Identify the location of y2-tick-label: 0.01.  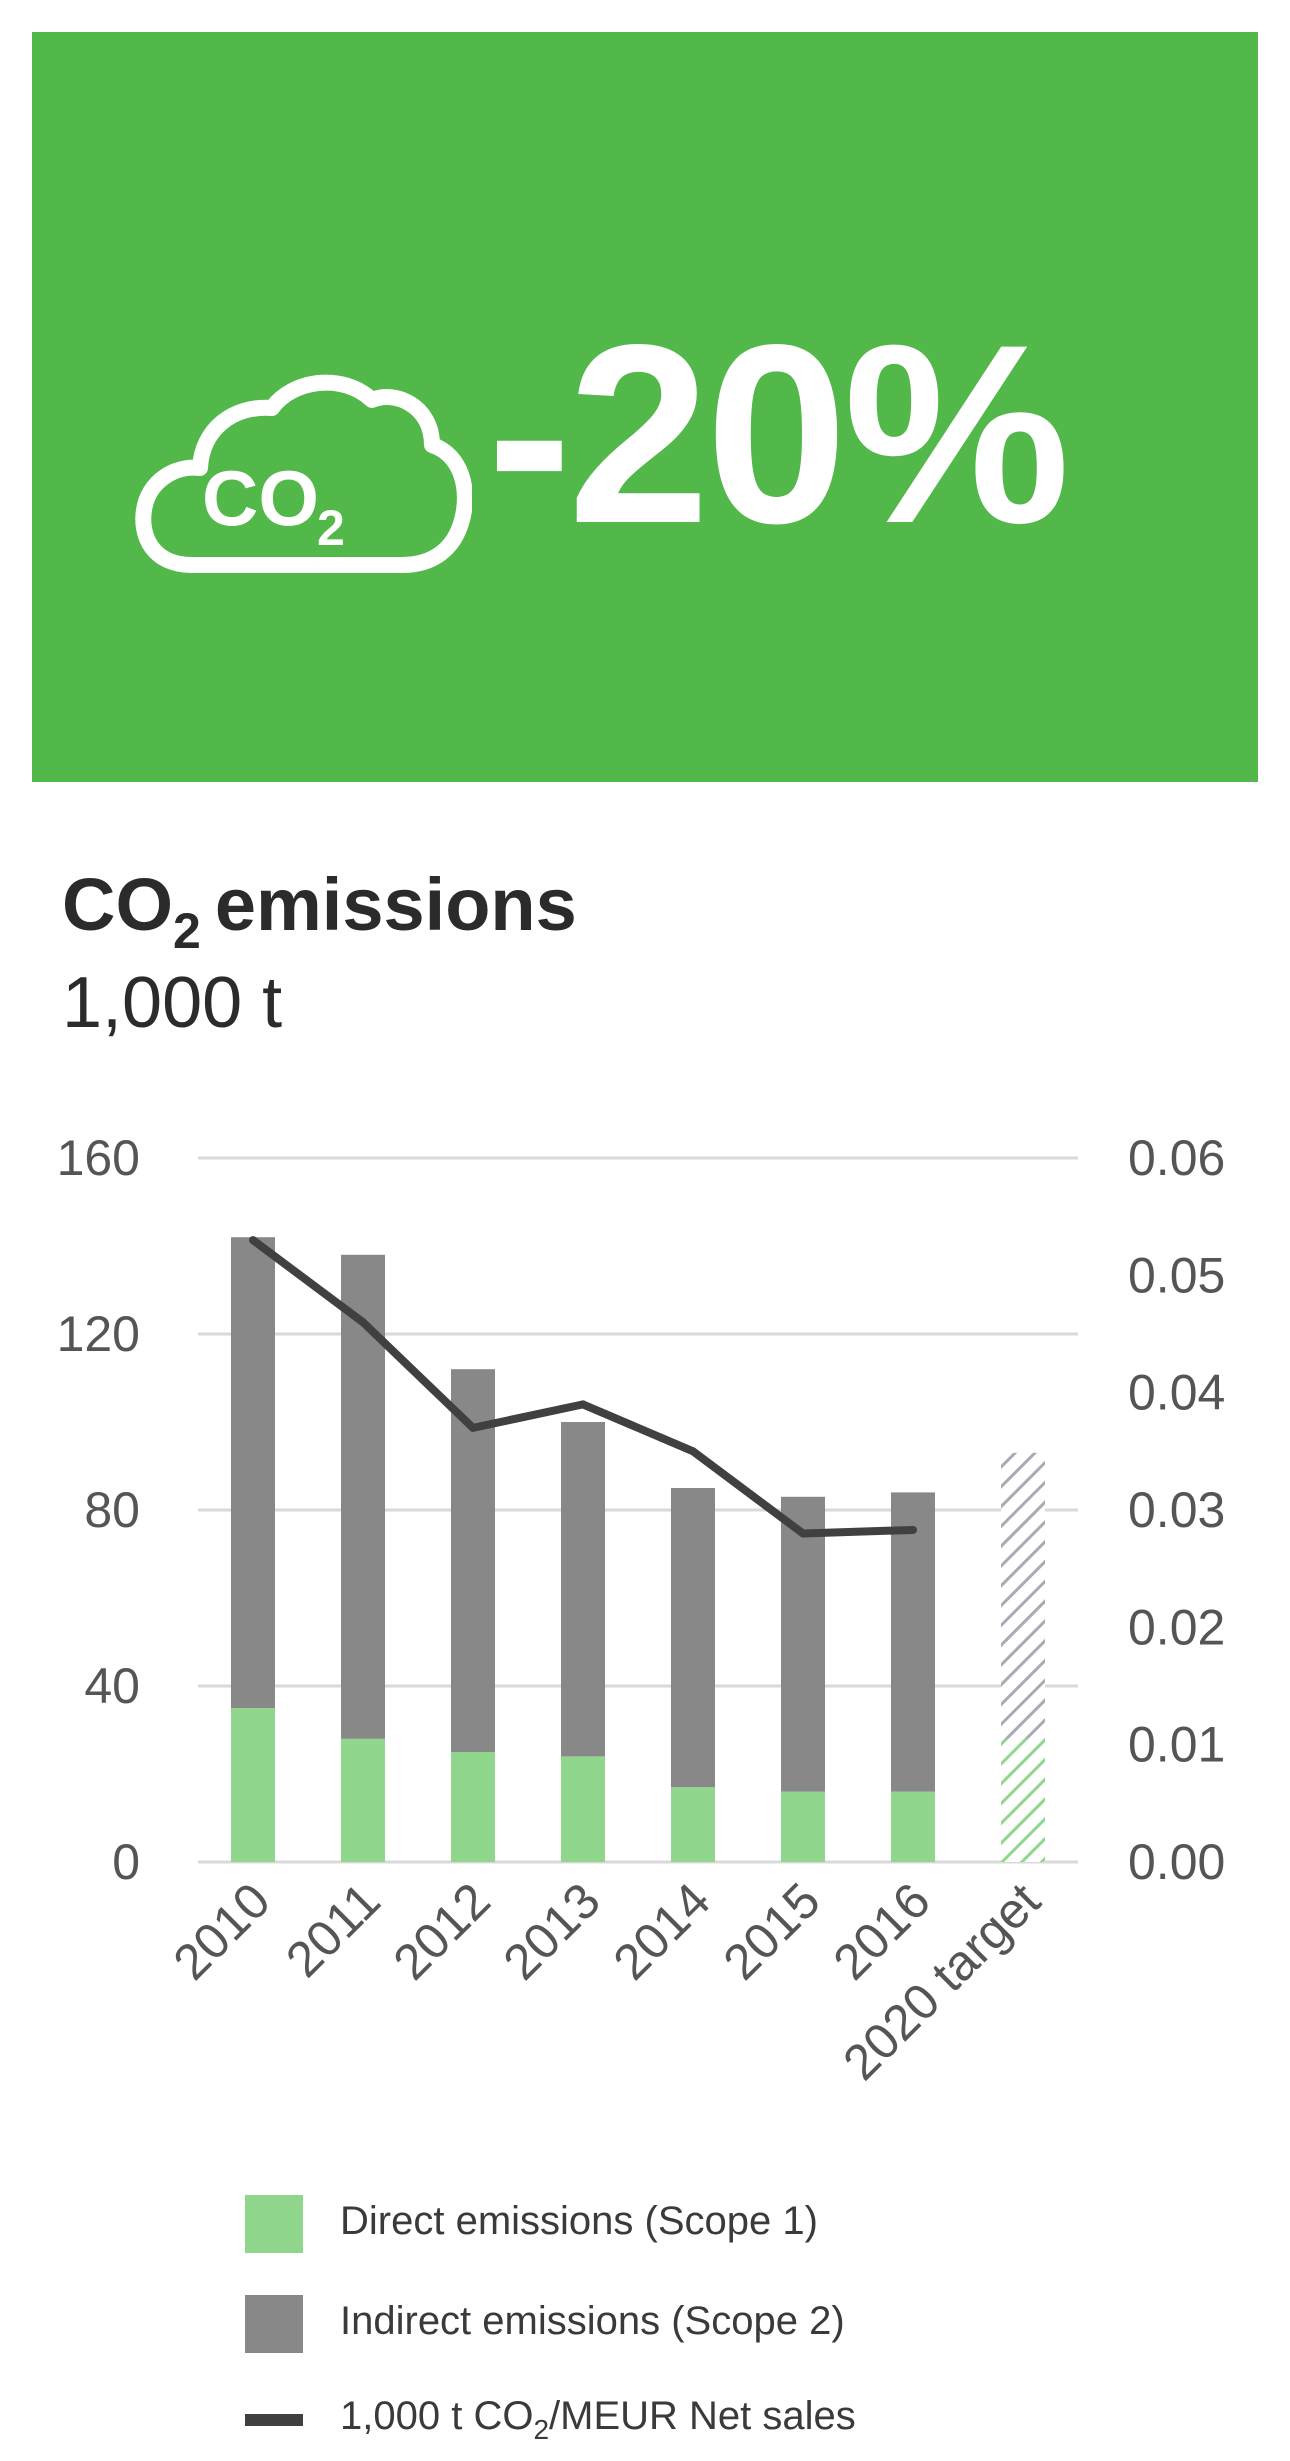
(1176, 1745).